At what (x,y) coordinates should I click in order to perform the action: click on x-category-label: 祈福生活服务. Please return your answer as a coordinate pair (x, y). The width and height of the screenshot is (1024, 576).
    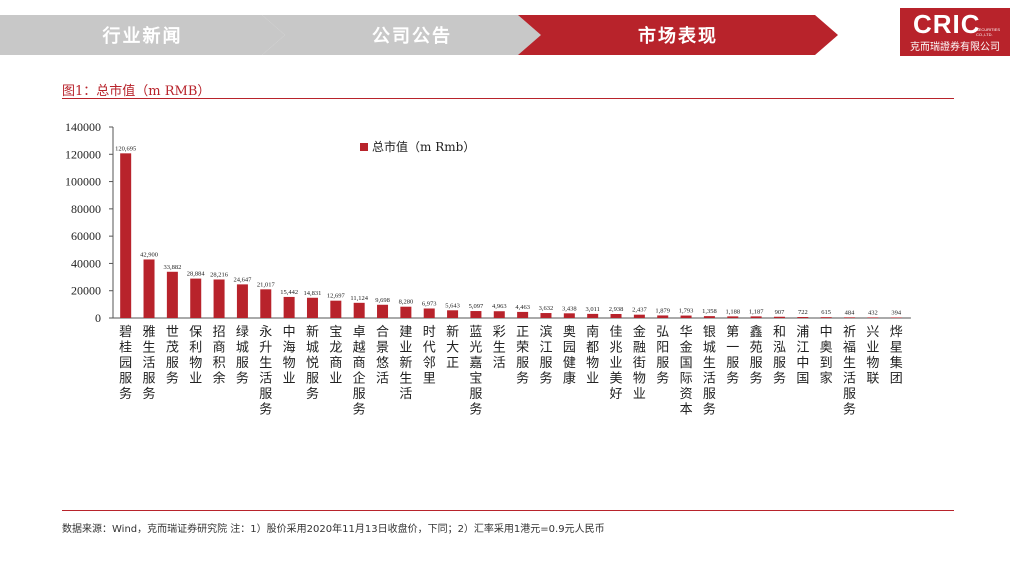
    Looking at the image, I should click on (849, 371).